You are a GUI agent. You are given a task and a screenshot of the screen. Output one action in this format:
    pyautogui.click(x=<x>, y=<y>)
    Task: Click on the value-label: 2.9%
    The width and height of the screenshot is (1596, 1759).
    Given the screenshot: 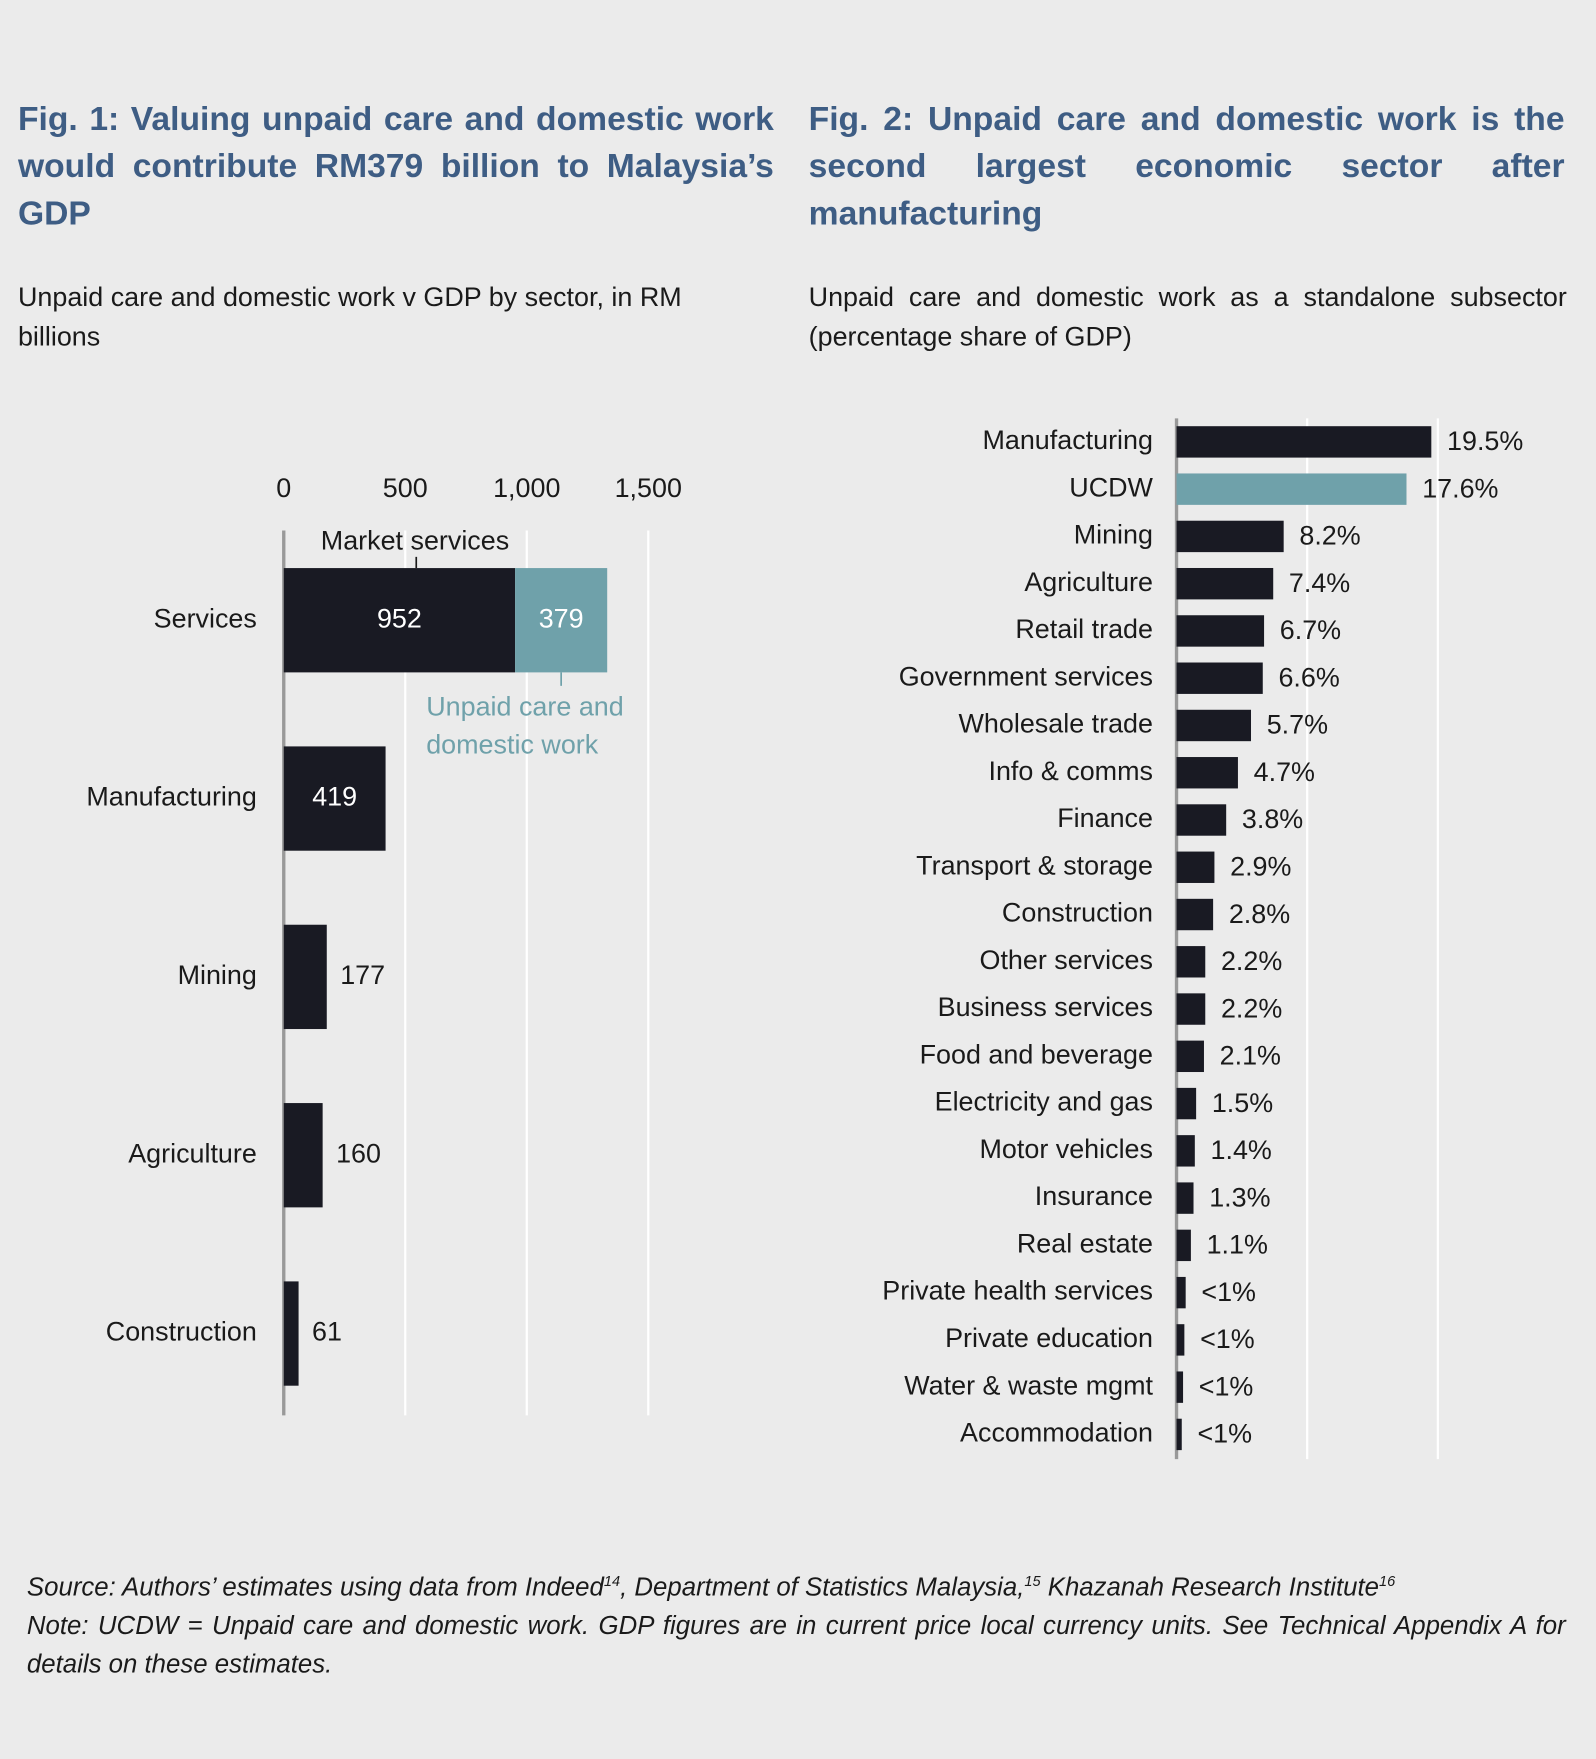 What is the action you would take?
    pyautogui.click(x=1260, y=866)
    